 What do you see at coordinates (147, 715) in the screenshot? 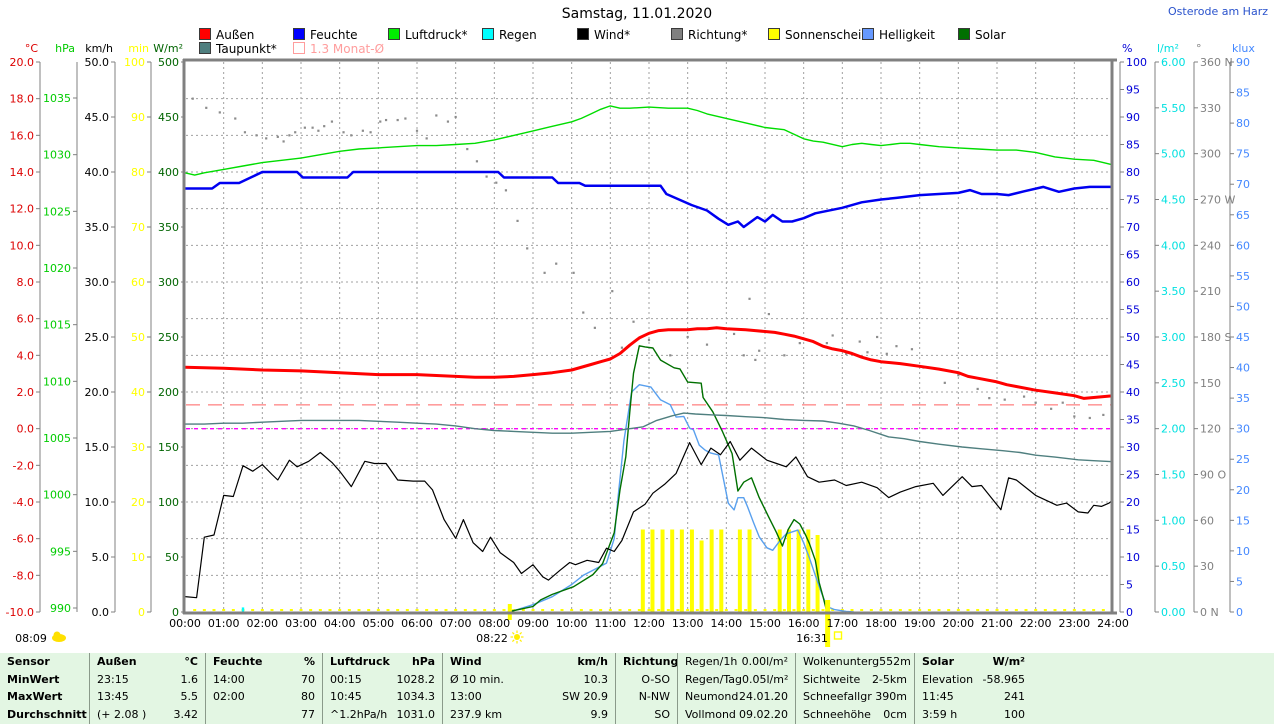
I see `table-row: (+ 2.08 ) 3.42` at bounding box center [147, 715].